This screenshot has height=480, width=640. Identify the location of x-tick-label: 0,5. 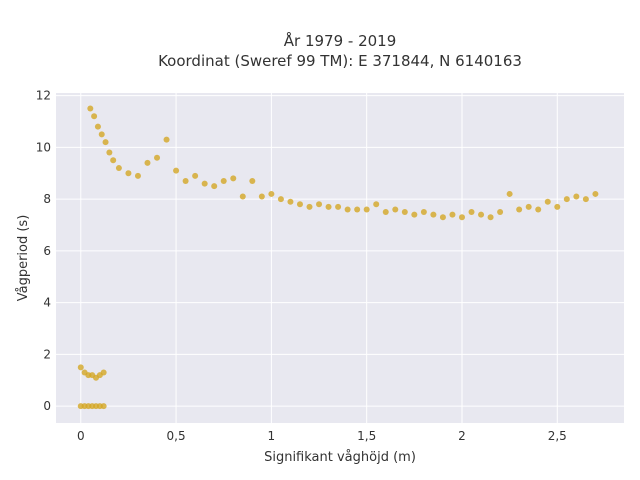
(176, 436).